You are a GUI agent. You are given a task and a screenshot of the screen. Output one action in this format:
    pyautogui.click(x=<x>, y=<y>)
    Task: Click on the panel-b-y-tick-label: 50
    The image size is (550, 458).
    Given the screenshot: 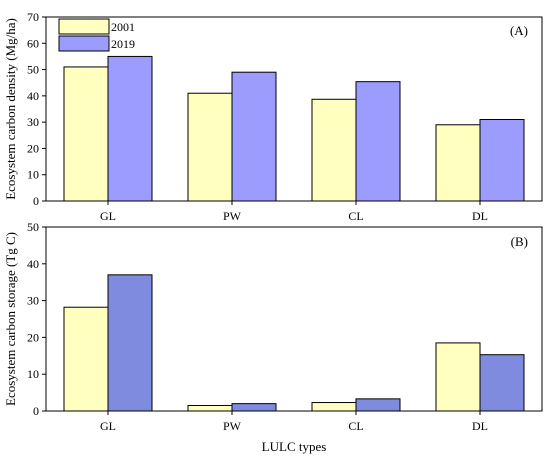 What is the action you would take?
    pyautogui.click(x=33, y=227)
    